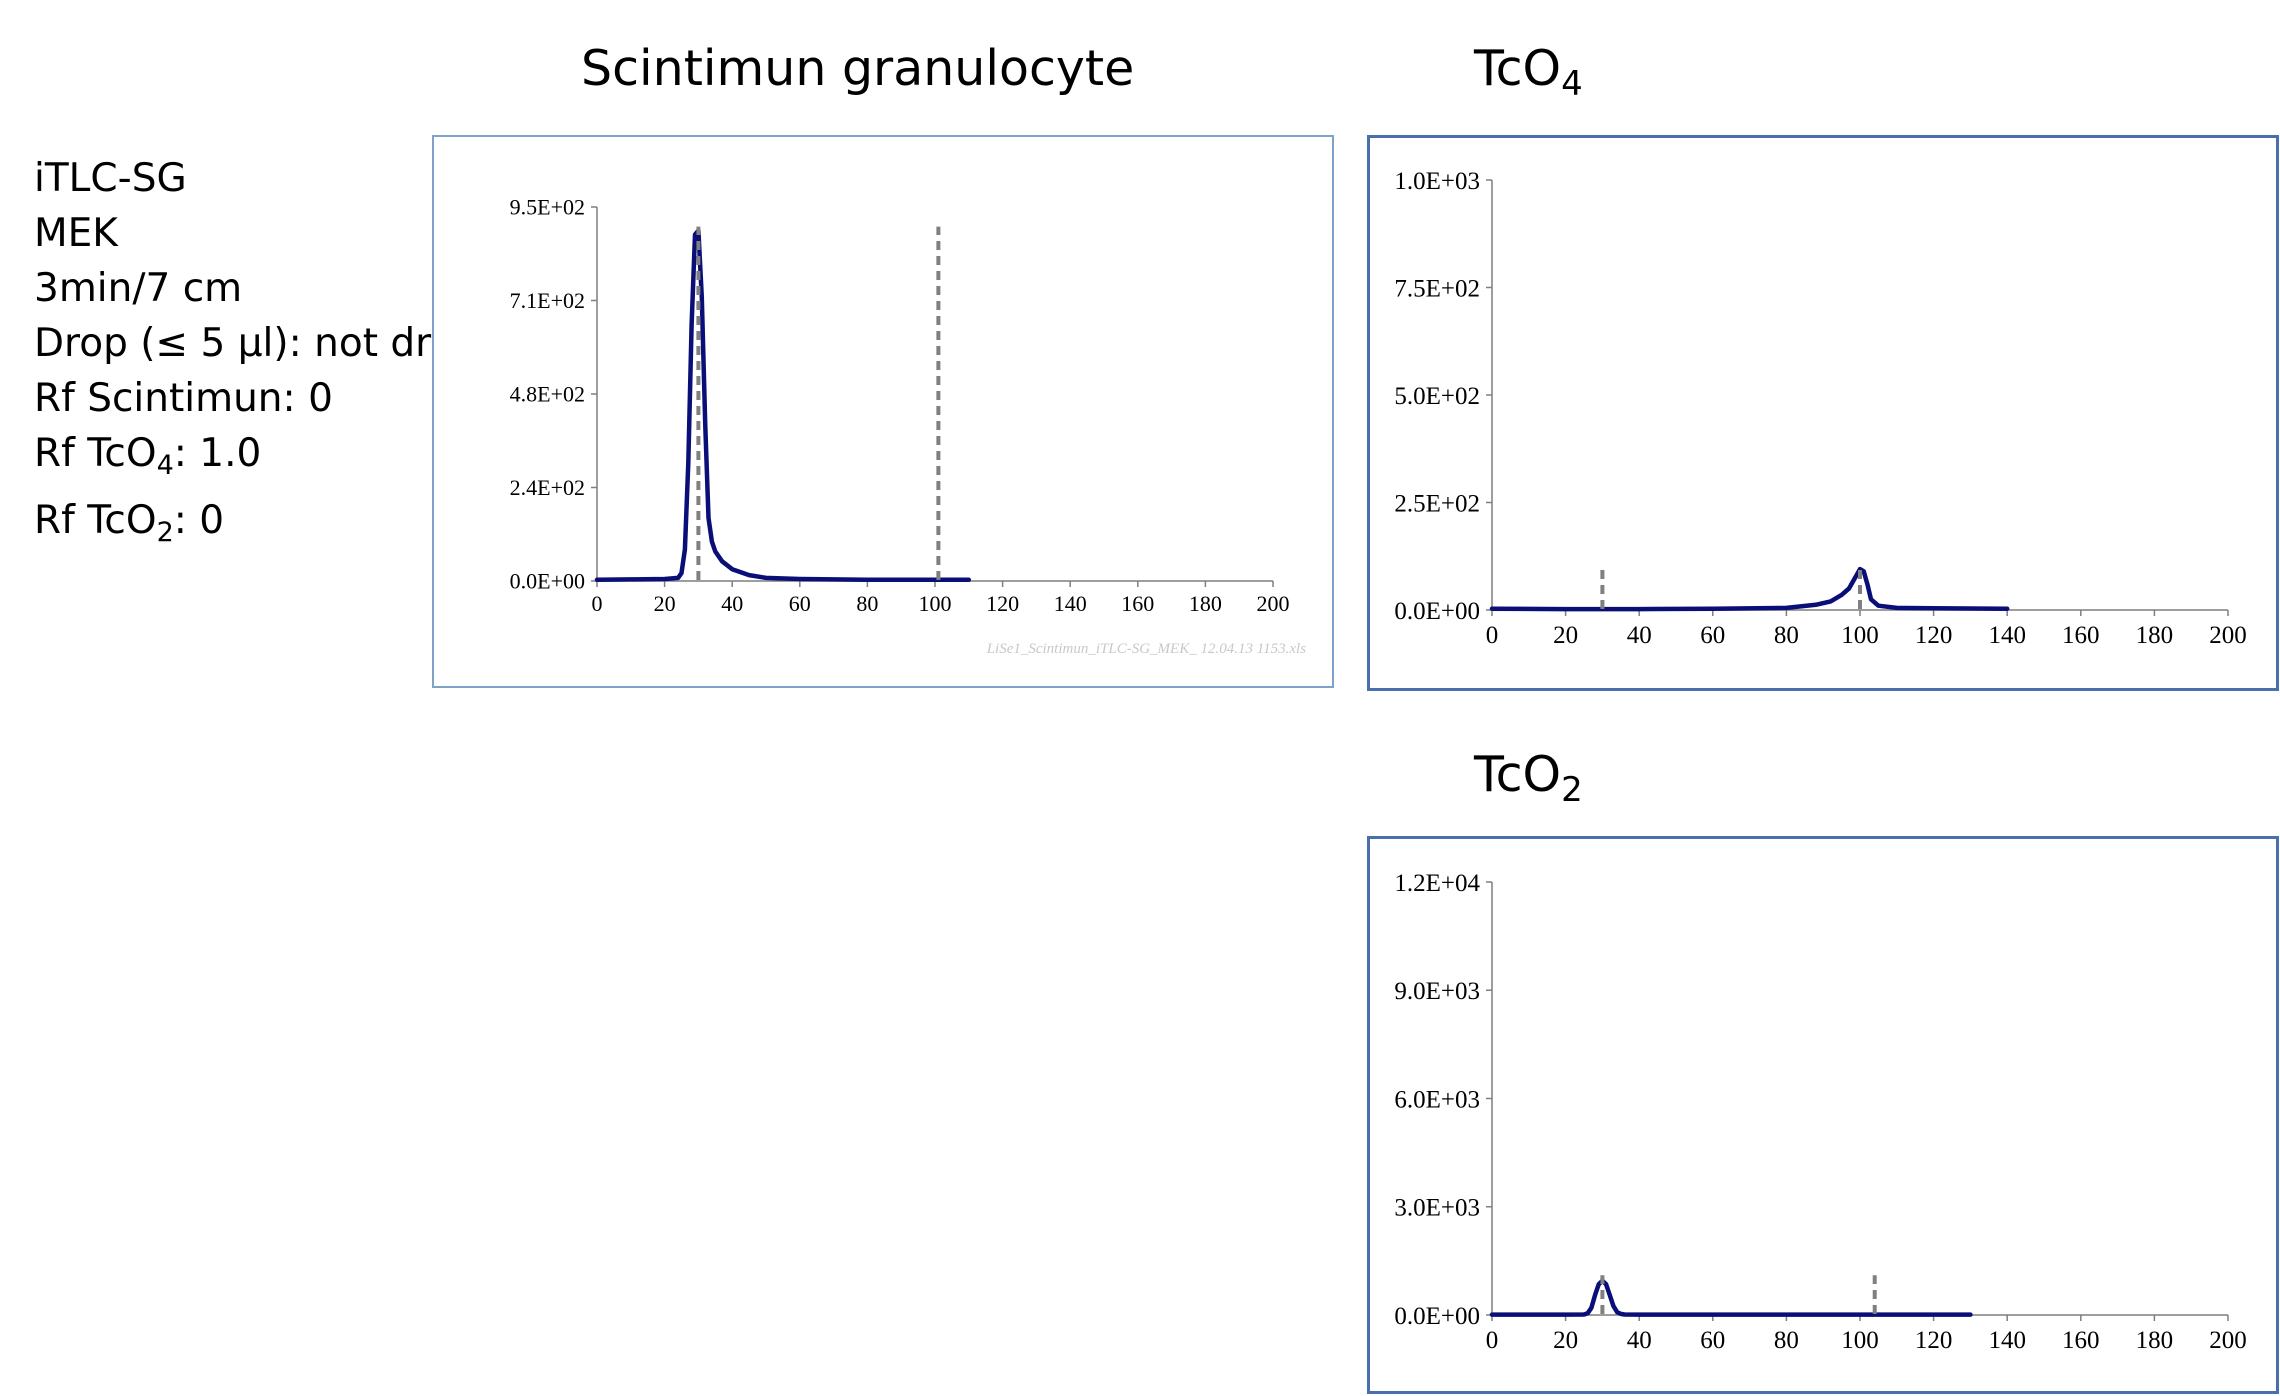 This screenshot has width=2280, height=1396. What do you see at coordinates (165, 532) in the screenshot?
I see `rf-tco2-subscript: 2` at bounding box center [165, 532].